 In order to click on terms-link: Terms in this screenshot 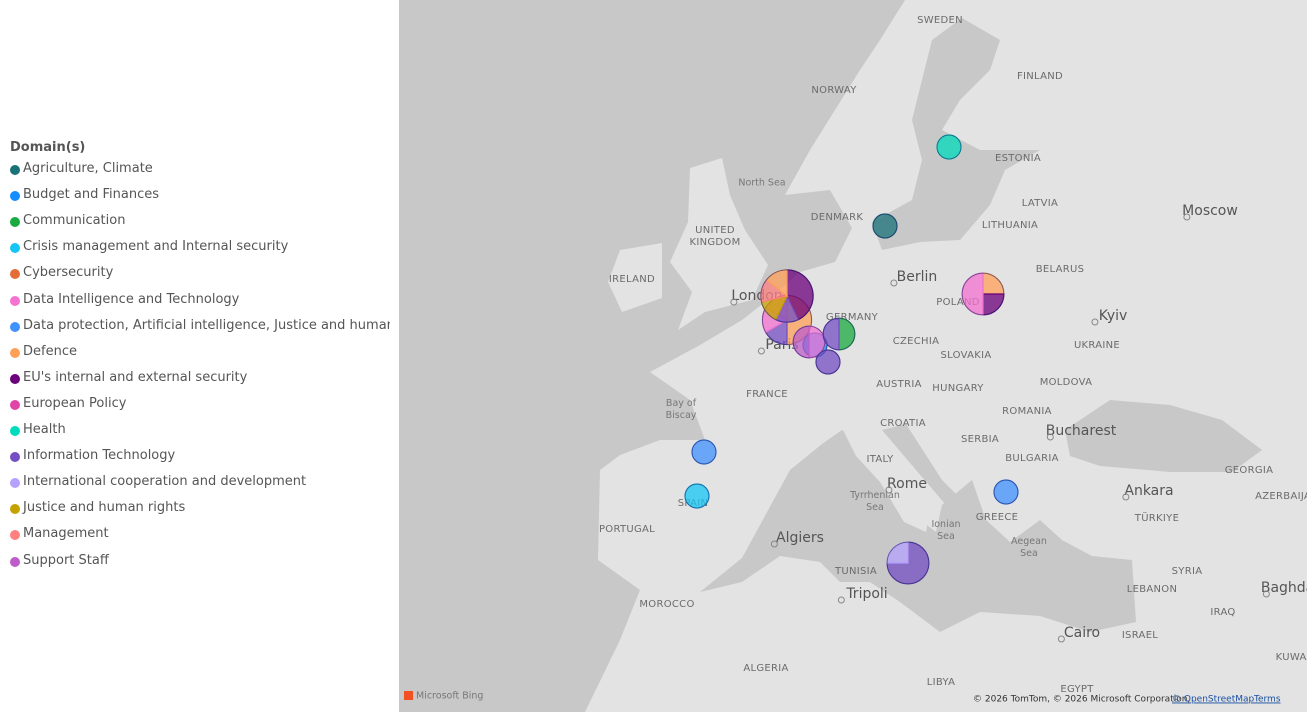, I will do `click(1267, 700)`.